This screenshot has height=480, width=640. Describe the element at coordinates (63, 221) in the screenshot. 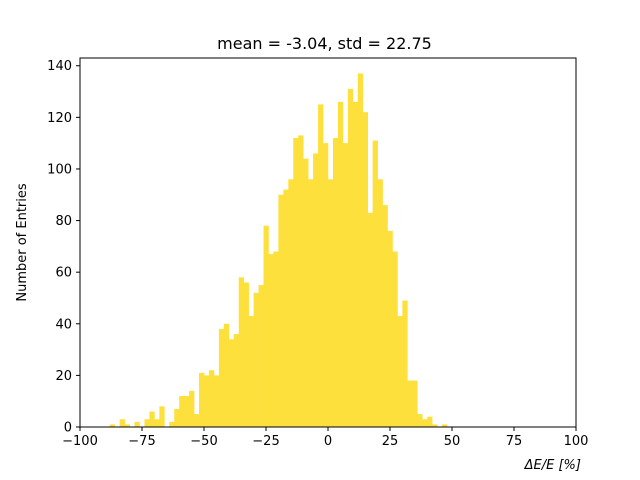

I see `y-tick-label: 80` at that location.